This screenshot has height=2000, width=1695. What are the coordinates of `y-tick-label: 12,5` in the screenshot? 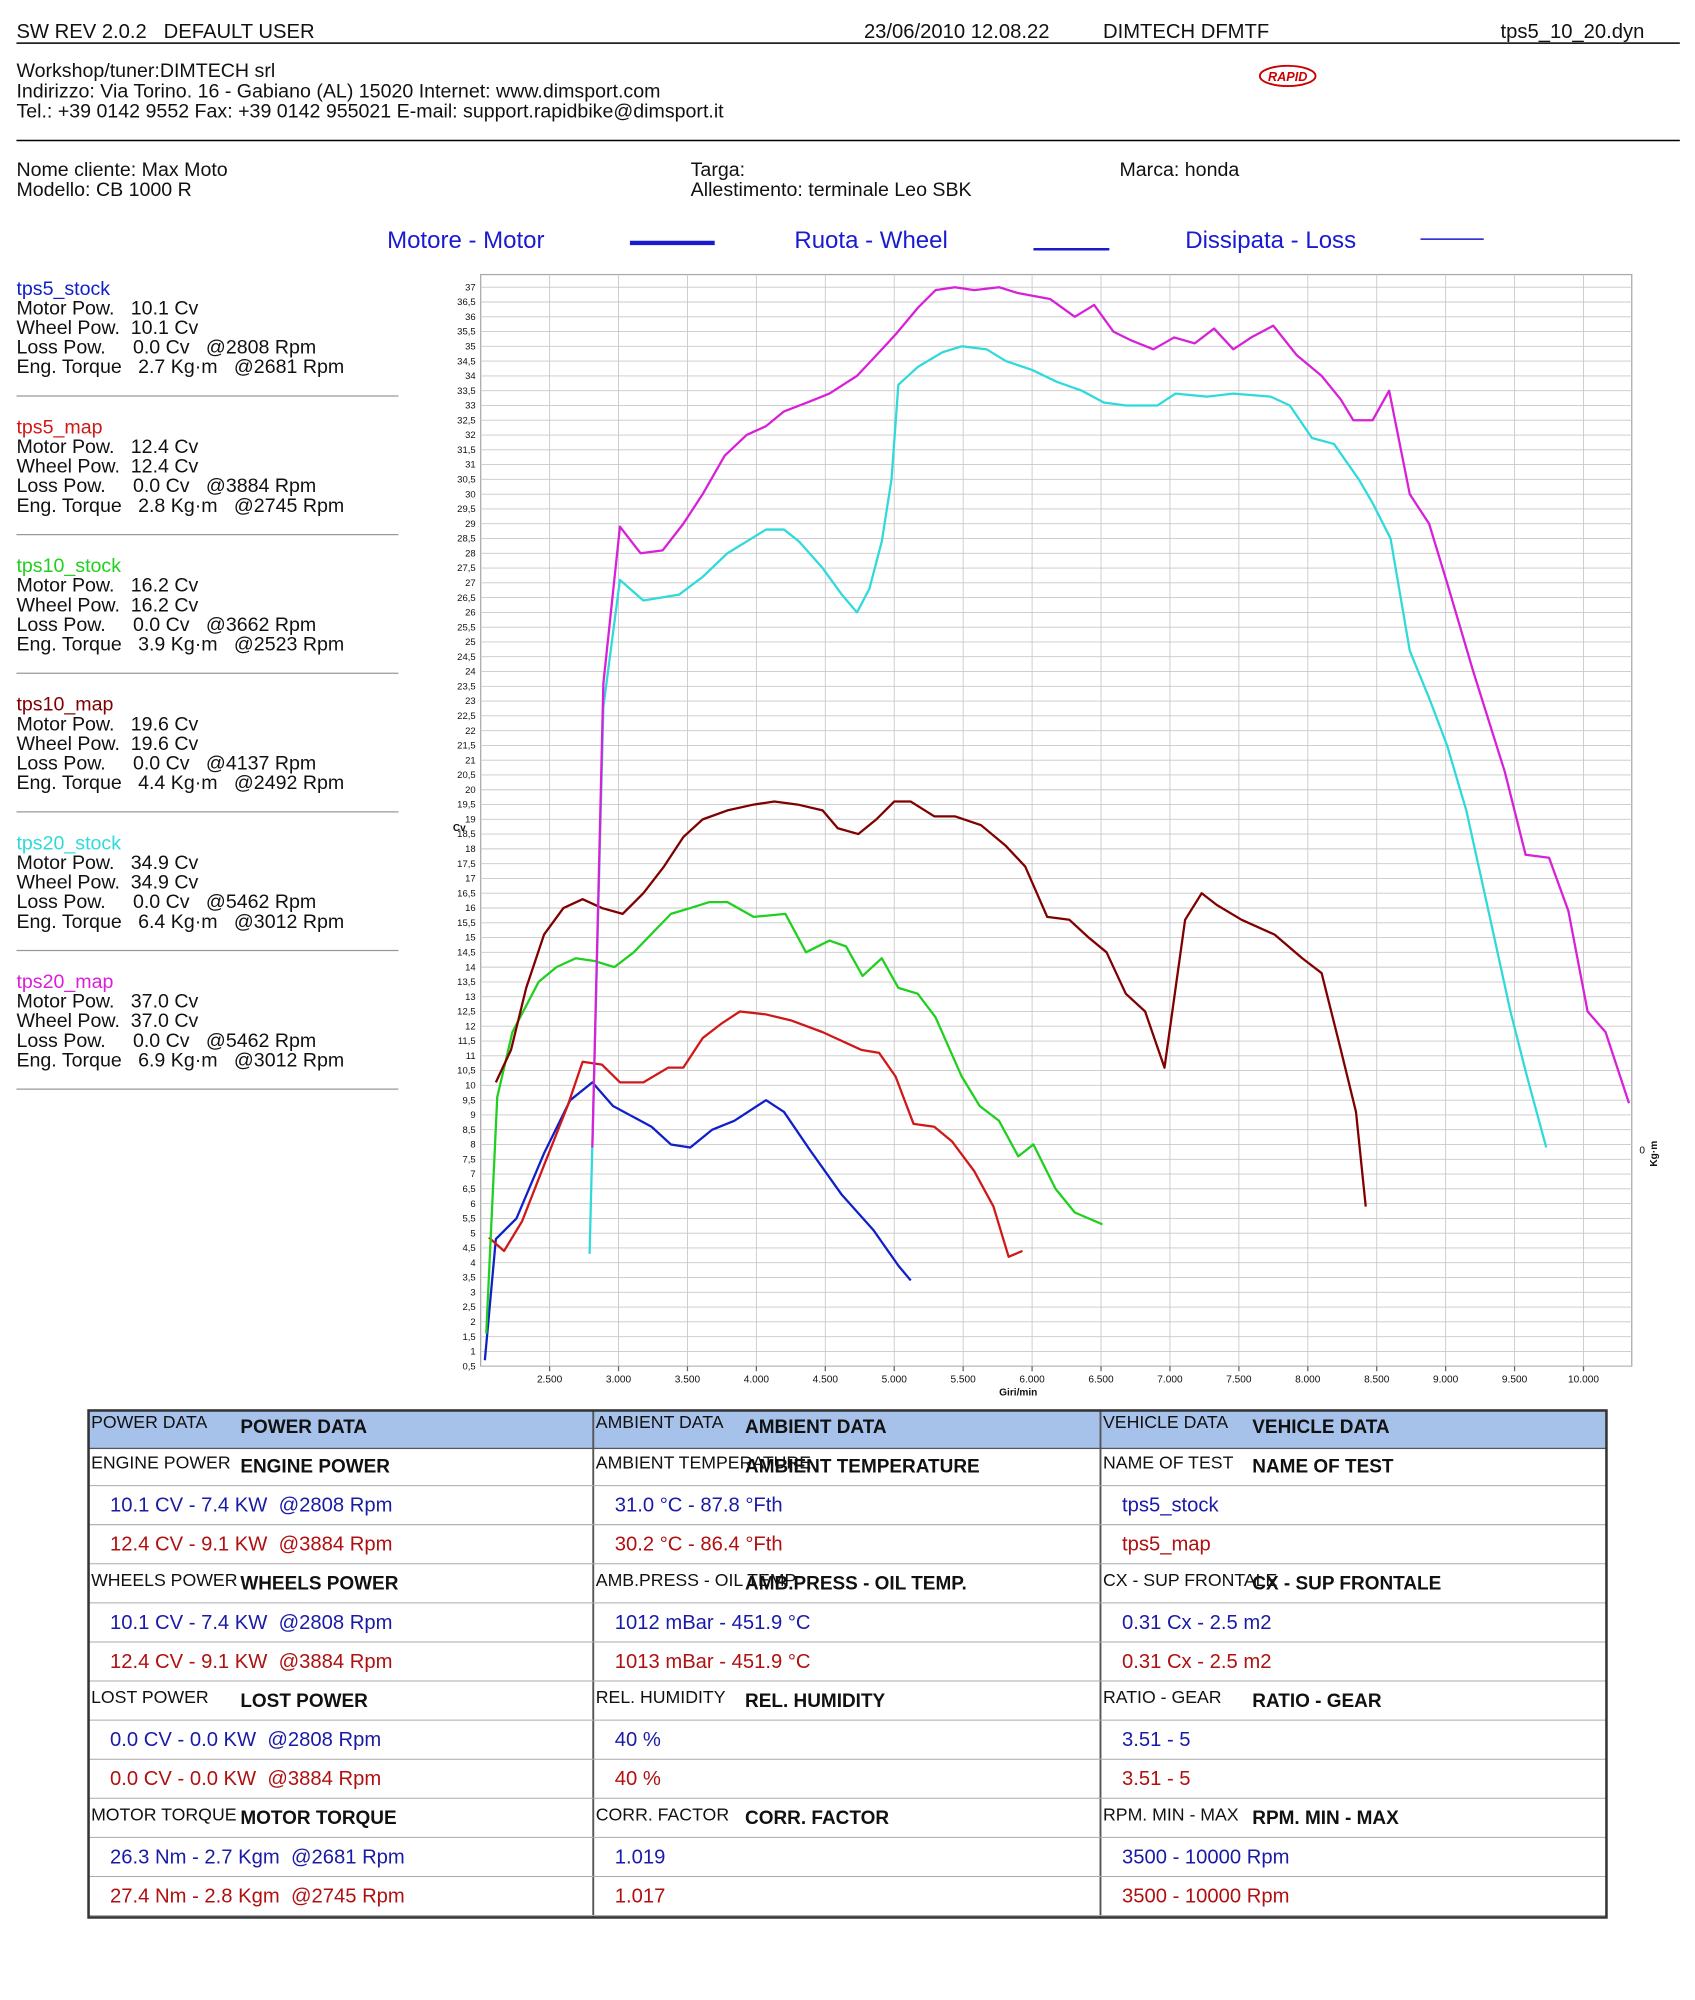 It's located at (466, 1012).